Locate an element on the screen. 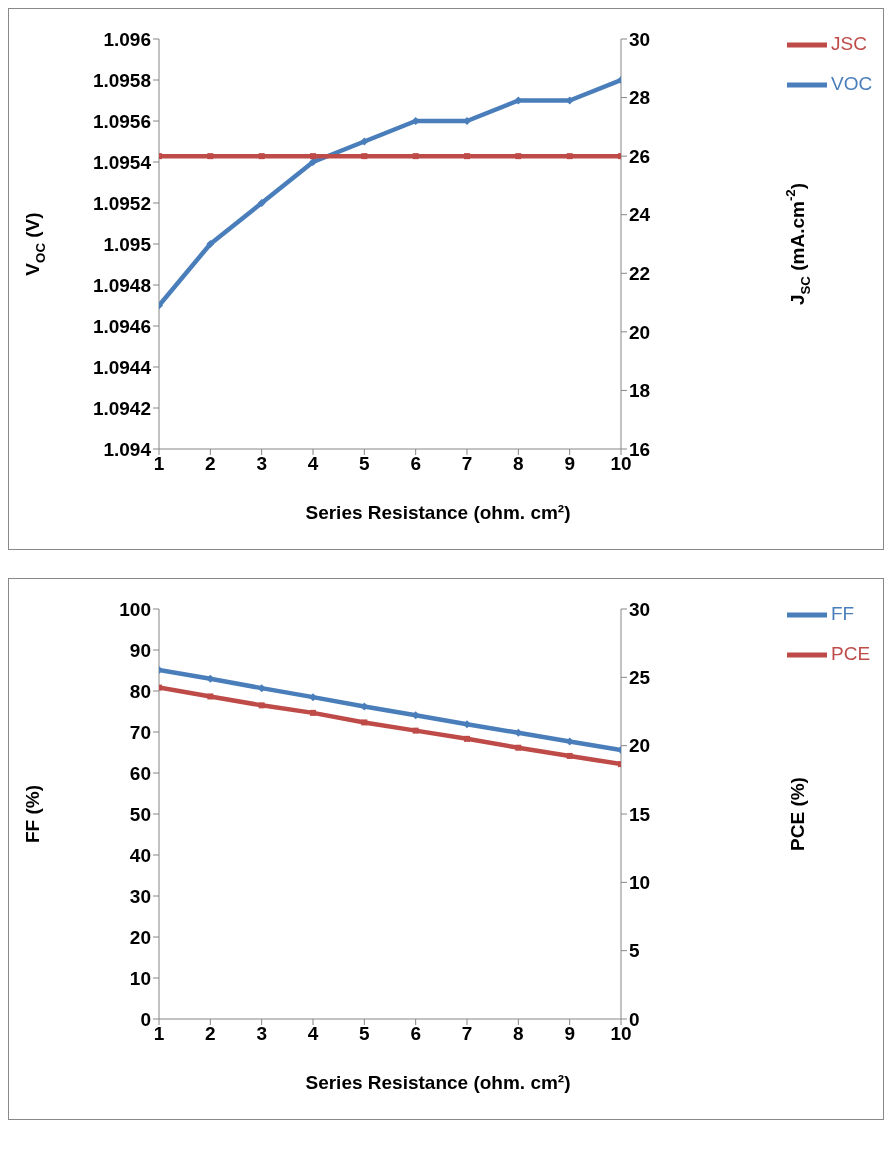  y-tick-label: 70 is located at coordinates (140, 732).